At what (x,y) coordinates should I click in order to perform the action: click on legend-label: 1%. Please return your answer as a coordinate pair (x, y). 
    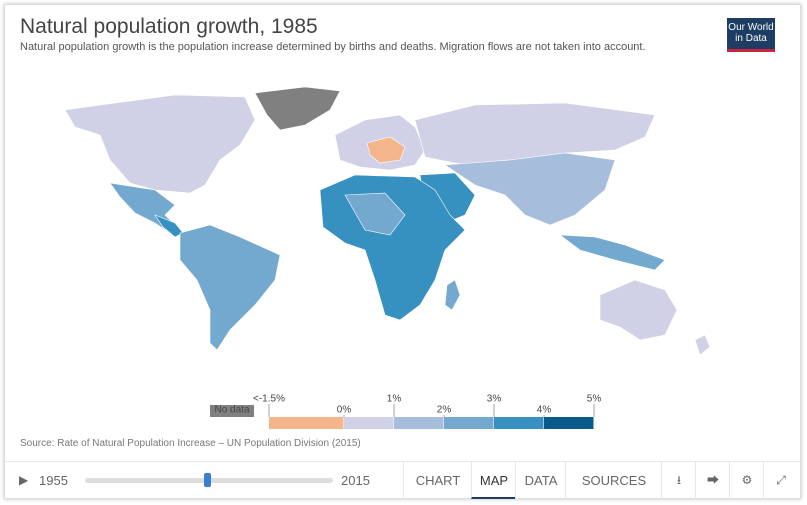
    Looking at the image, I should click on (394, 399).